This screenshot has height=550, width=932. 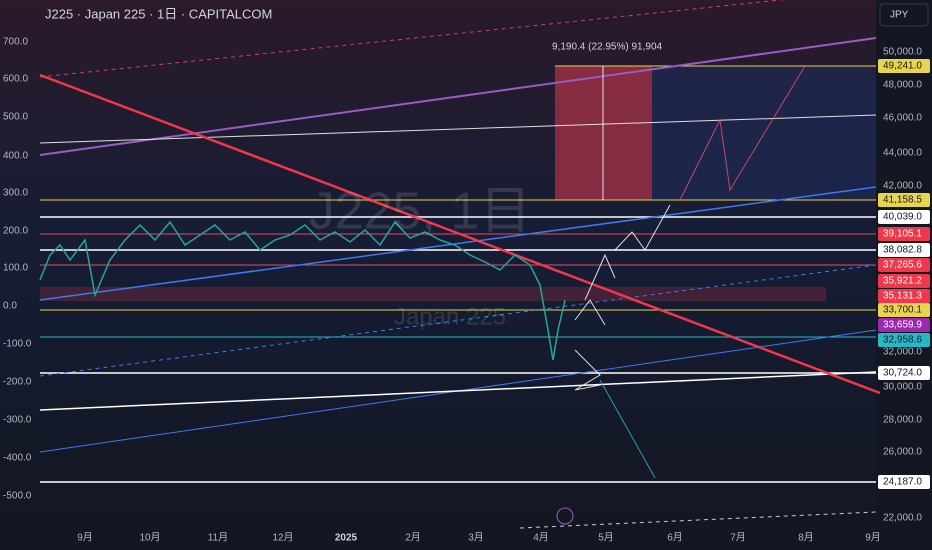 I want to click on currency-button, so click(x=904, y=15).